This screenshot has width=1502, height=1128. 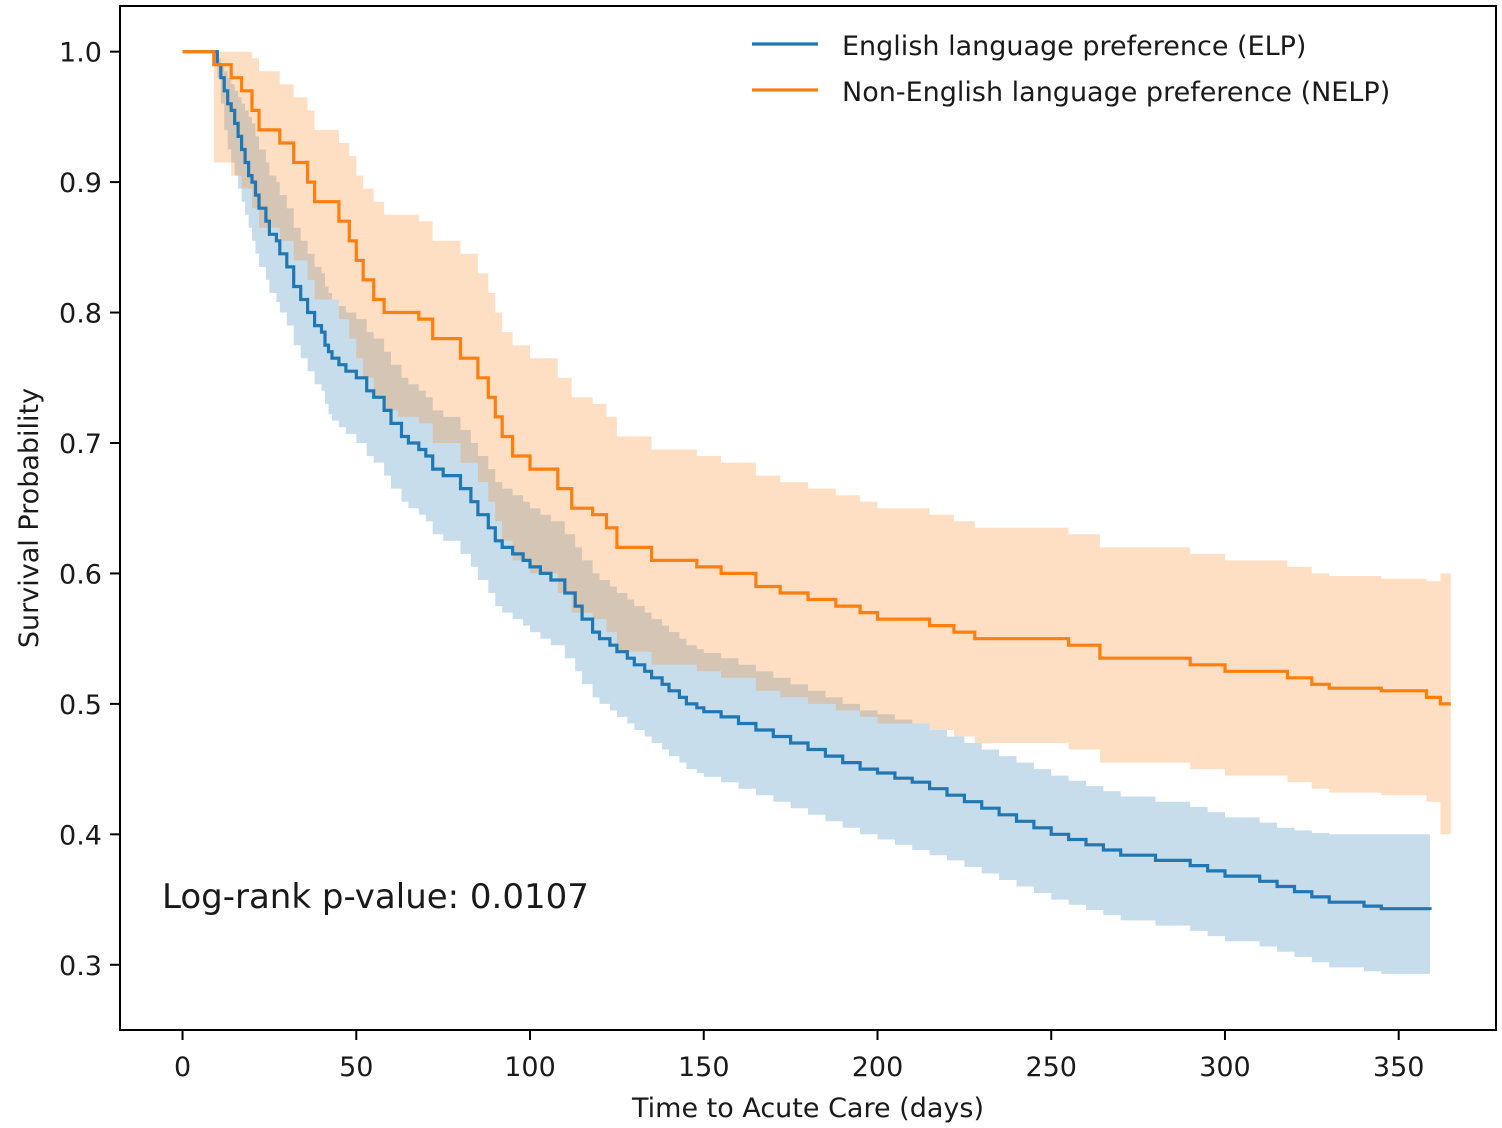 I want to click on y-tick-label: 0.6, so click(x=80, y=574).